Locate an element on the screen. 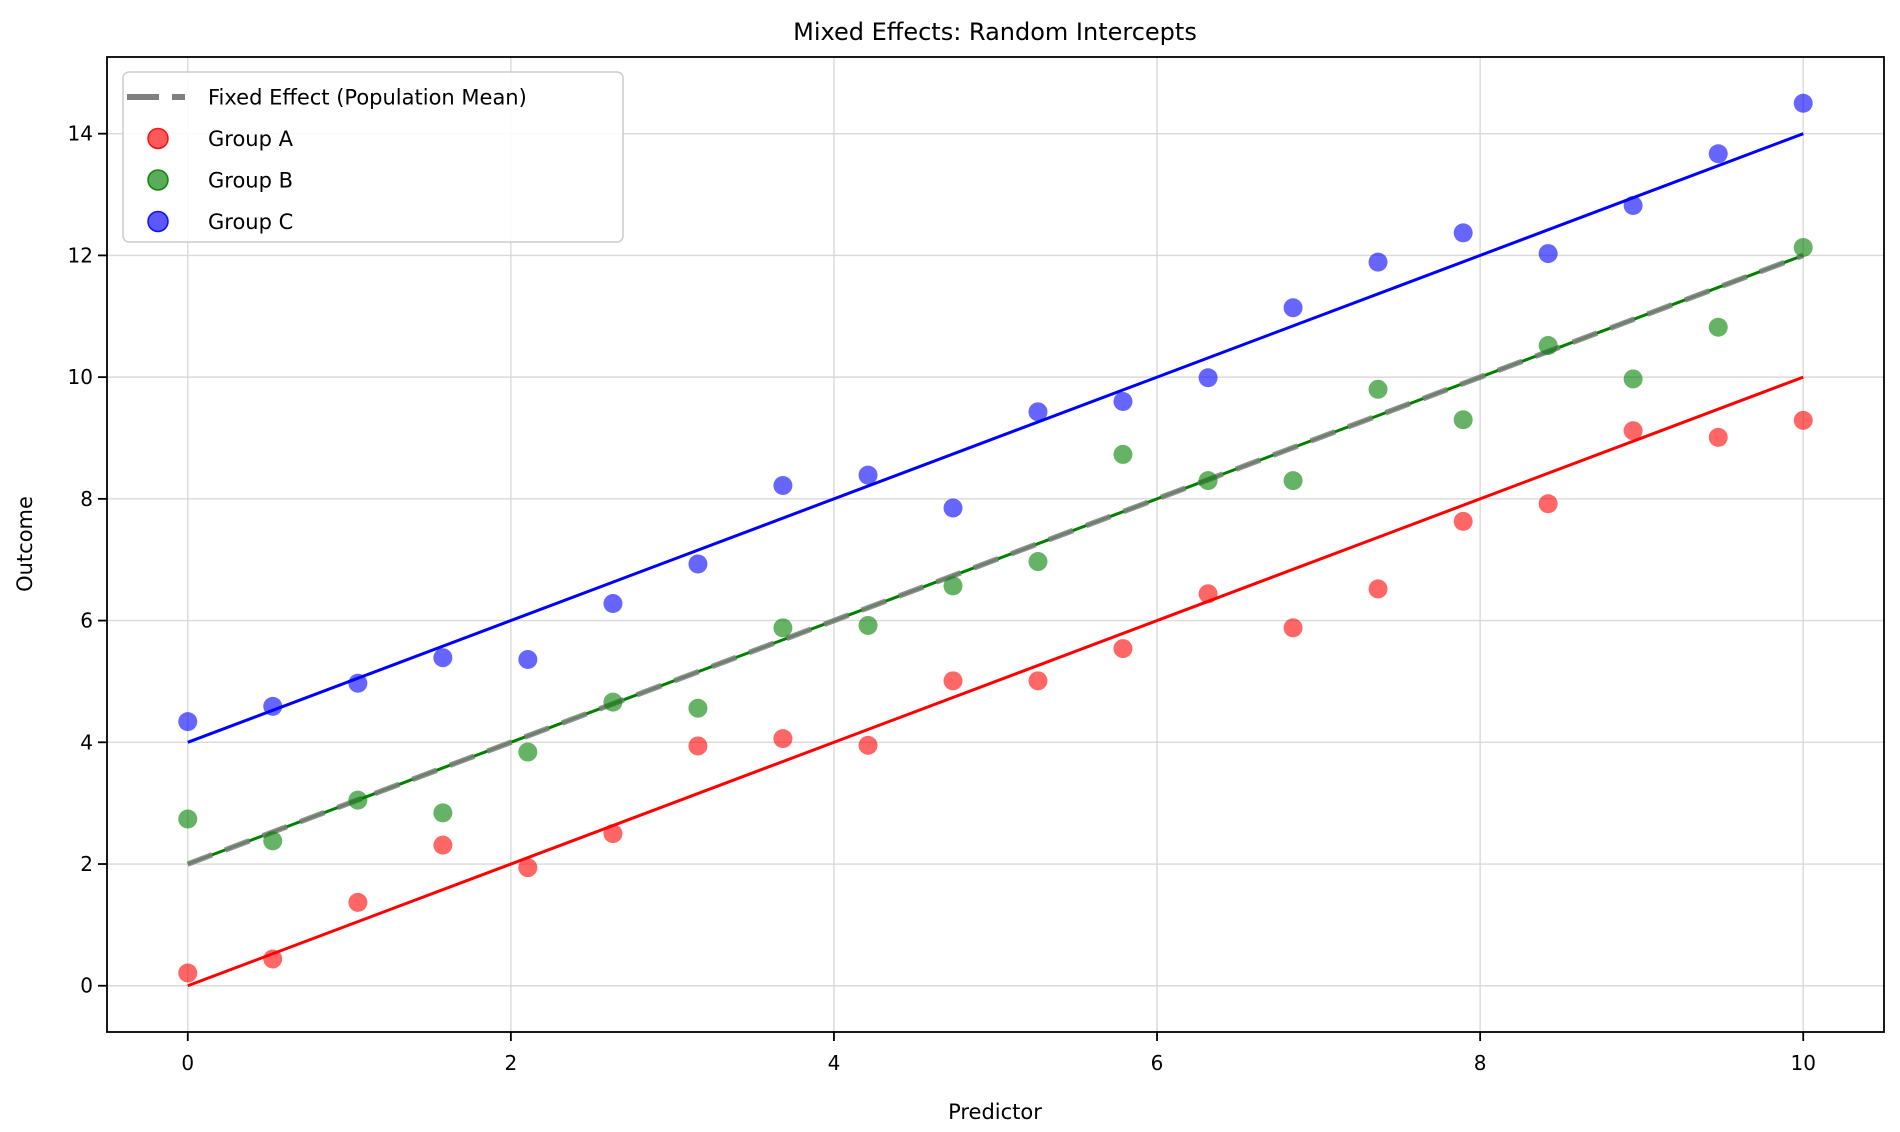 This screenshot has width=1900, height=1132. legend-item-label: Group A is located at coordinates (251, 139).